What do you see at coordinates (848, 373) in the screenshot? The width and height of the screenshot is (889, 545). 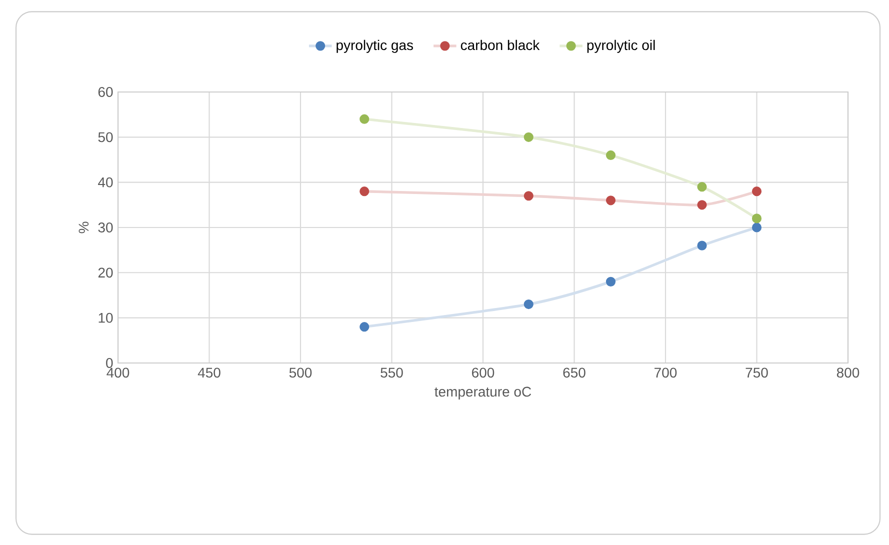 I see `x-tick-label: 800` at bounding box center [848, 373].